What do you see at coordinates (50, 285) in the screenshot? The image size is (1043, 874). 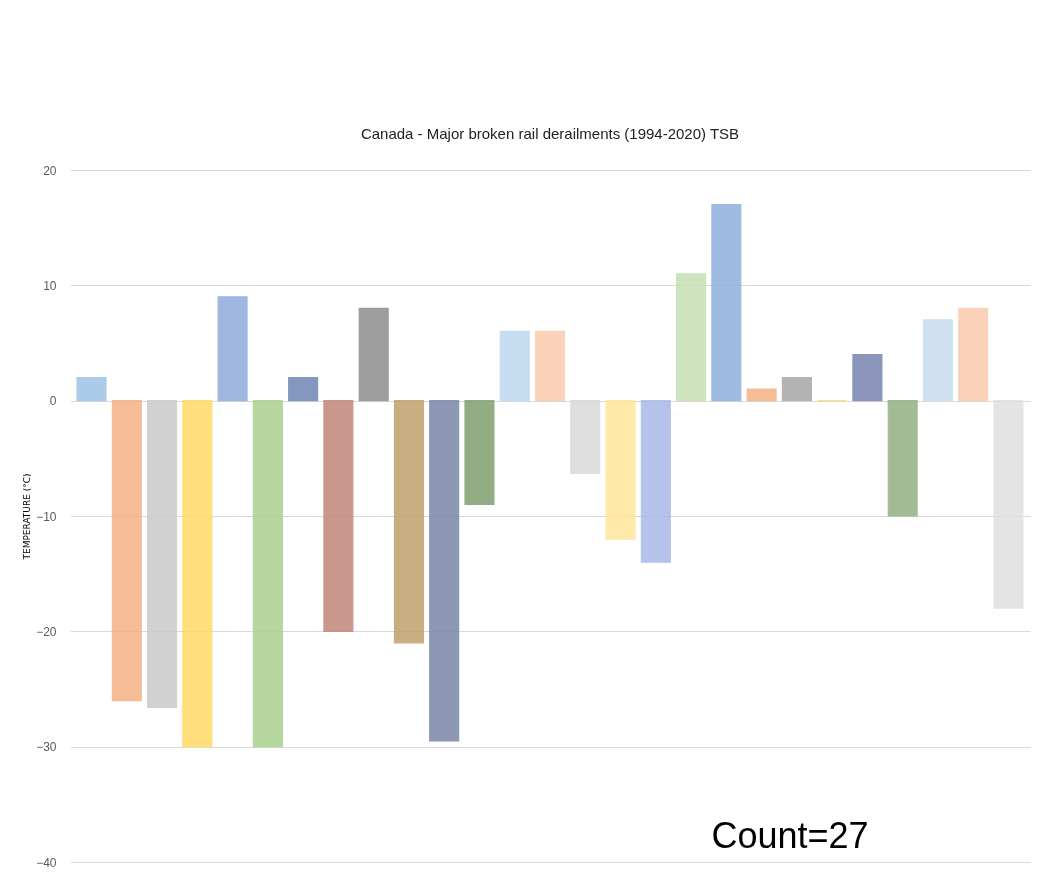 I see `y-tick-label: 10` at bounding box center [50, 285].